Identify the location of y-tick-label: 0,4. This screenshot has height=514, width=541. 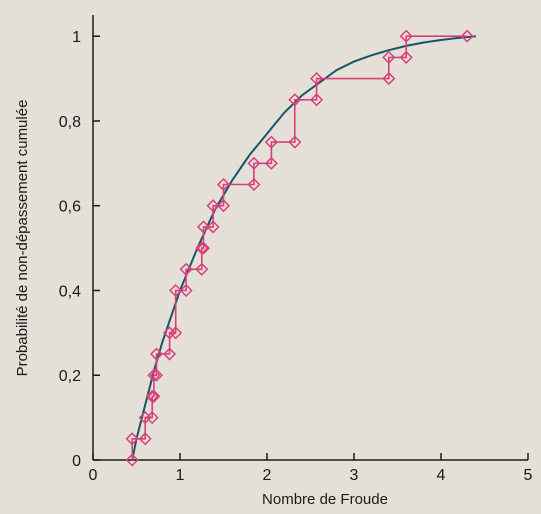
(70, 291).